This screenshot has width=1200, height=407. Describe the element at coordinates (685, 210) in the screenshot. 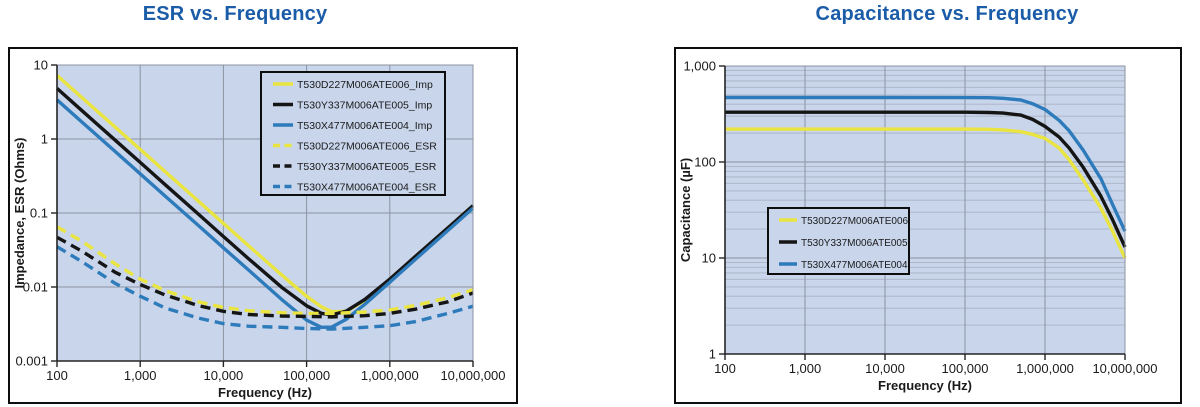

I see `y-axis-title: Capacitance (µF)` at that location.